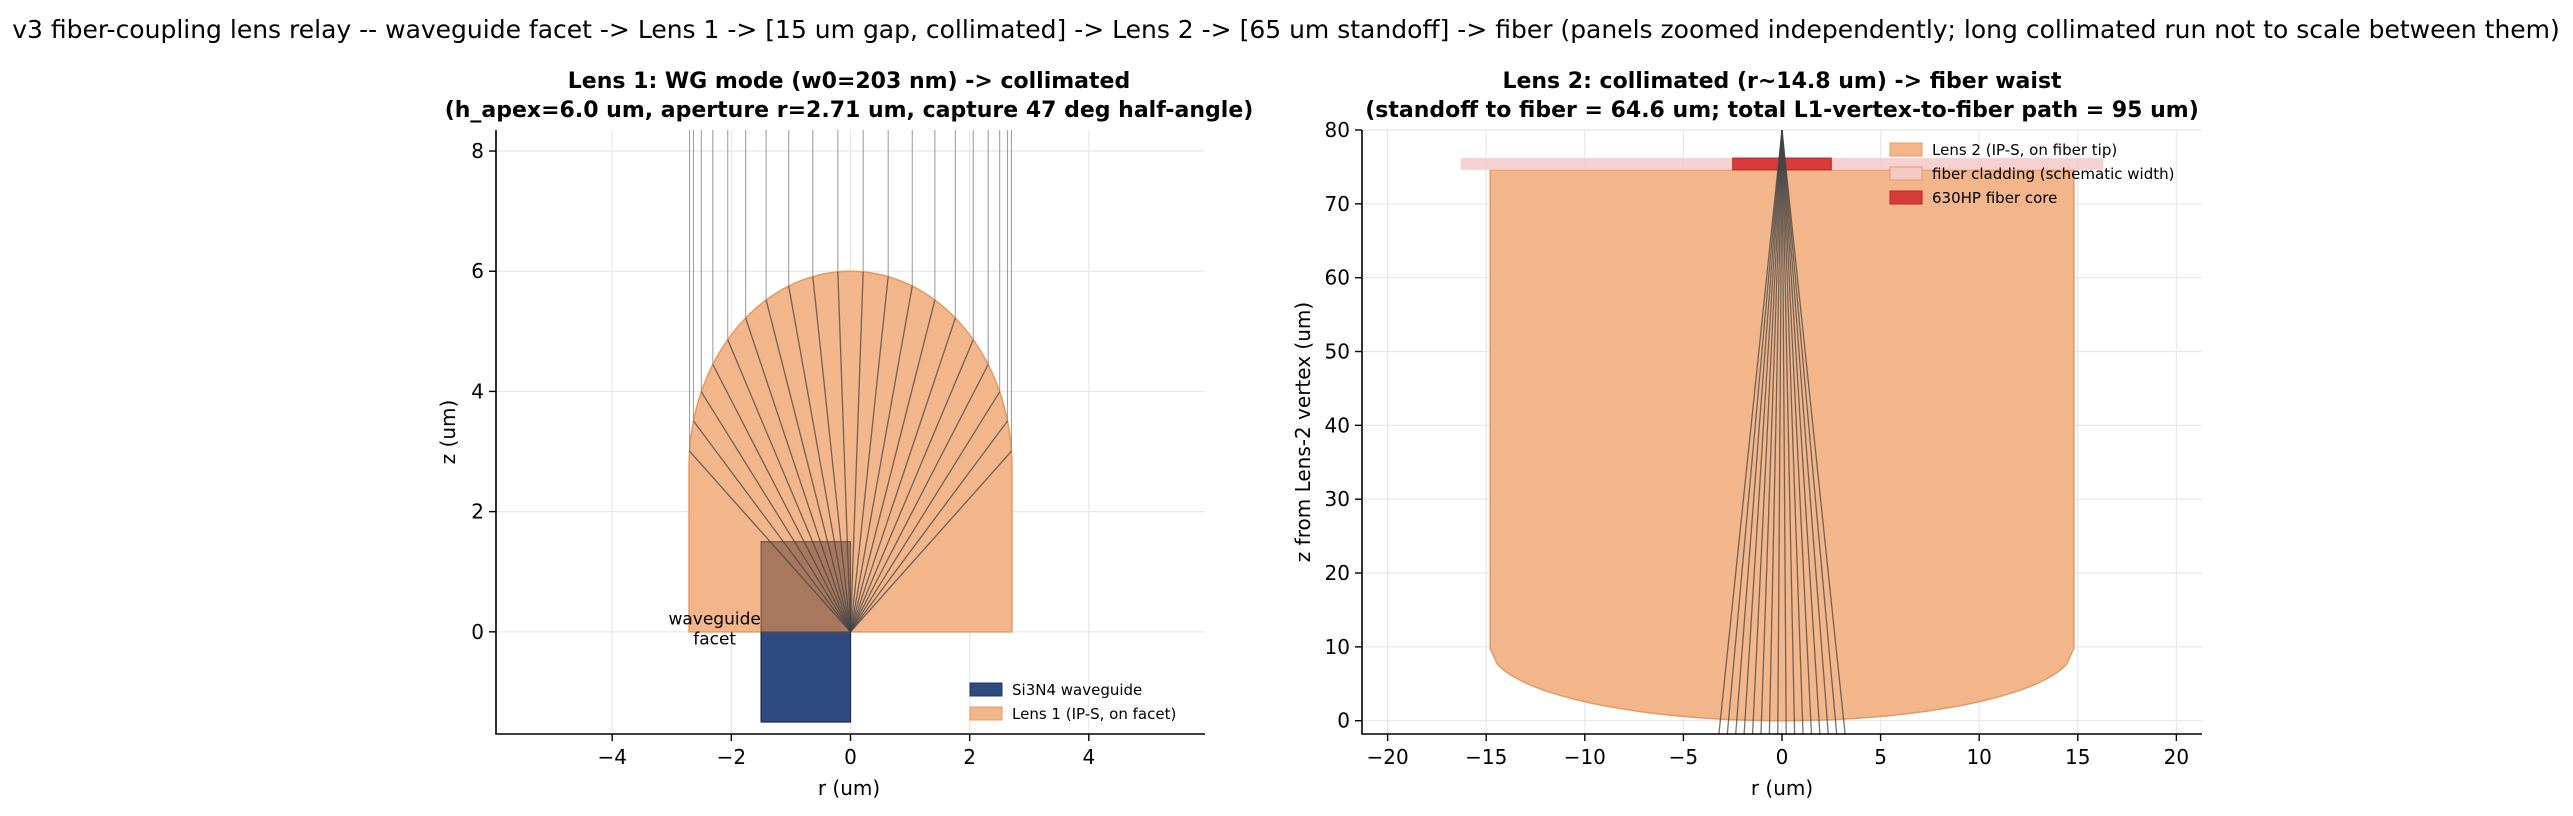 The image size is (2573, 816). Describe the element at coordinates (1337, 573) in the screenshot. I see `lens2-ytick-label: 20` at that location.